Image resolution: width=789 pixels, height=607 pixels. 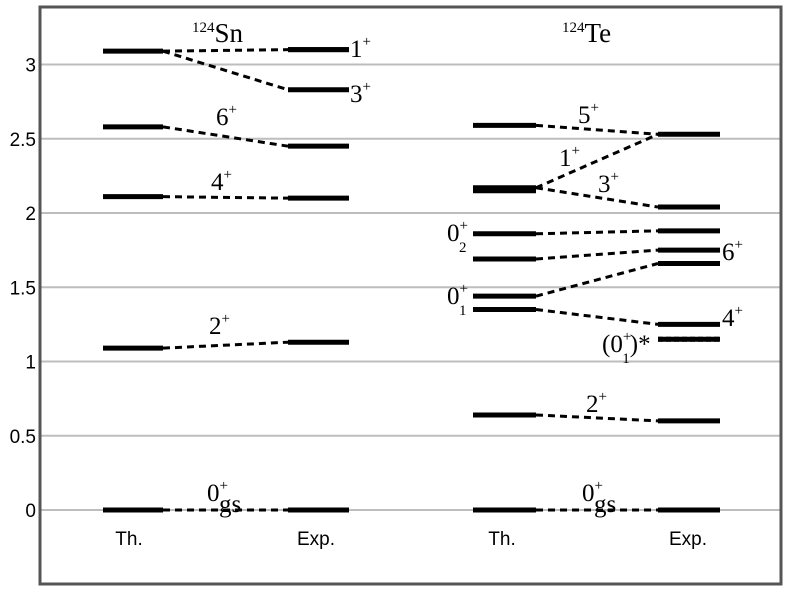 I want to click on level-label: 0+ 2, so click(x=457, y=237).